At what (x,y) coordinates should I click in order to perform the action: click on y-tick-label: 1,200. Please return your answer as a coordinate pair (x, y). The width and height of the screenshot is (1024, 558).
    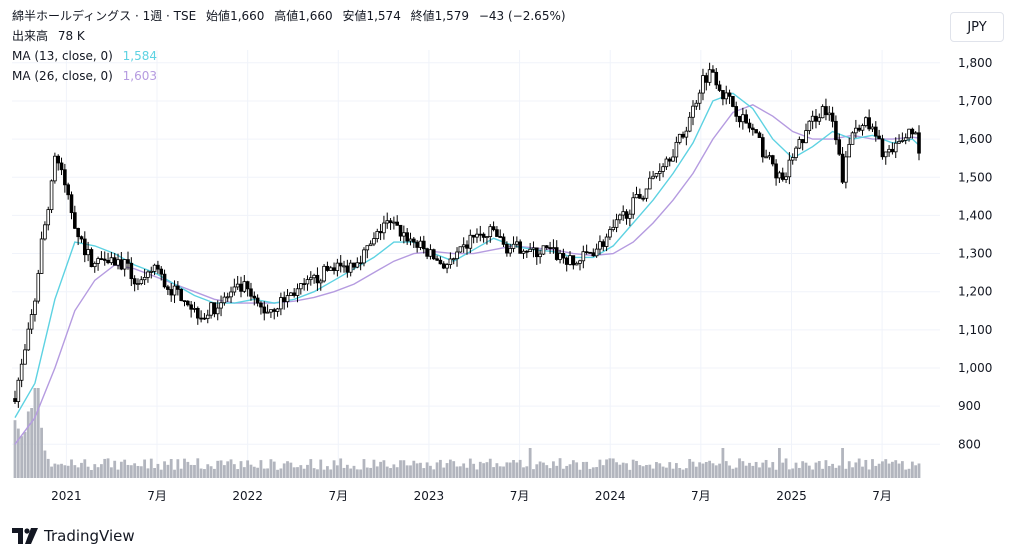
    Looking at the image, I should click on (975, 292).